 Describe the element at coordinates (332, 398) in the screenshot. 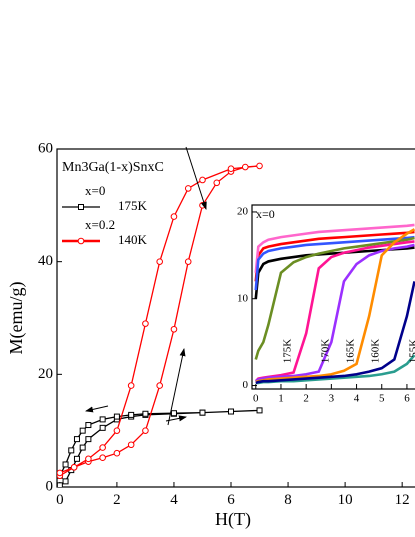

I see `x-tick-label: 3` at that location.